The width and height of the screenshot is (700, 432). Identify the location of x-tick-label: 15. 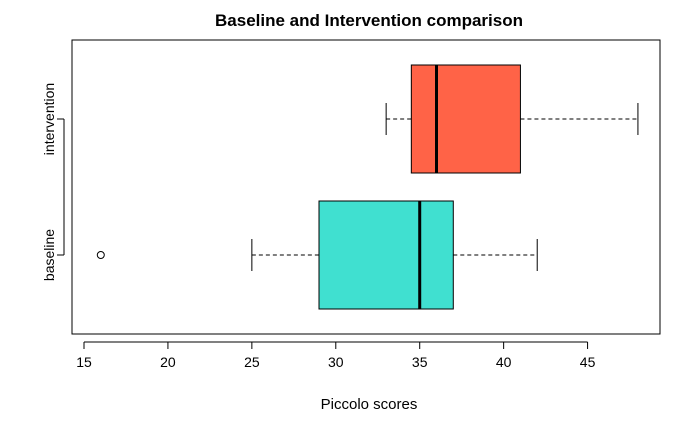
(84, 362).